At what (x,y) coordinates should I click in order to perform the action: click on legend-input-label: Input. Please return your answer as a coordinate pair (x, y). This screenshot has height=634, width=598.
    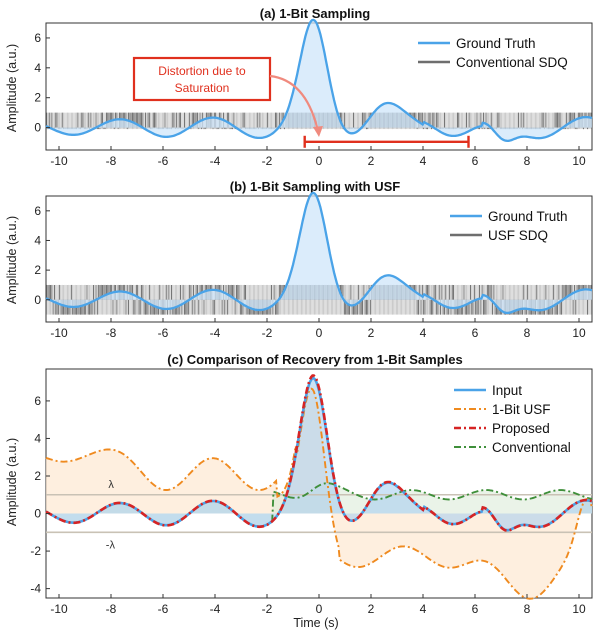
    Looking at the image, I should click on (507, 390).